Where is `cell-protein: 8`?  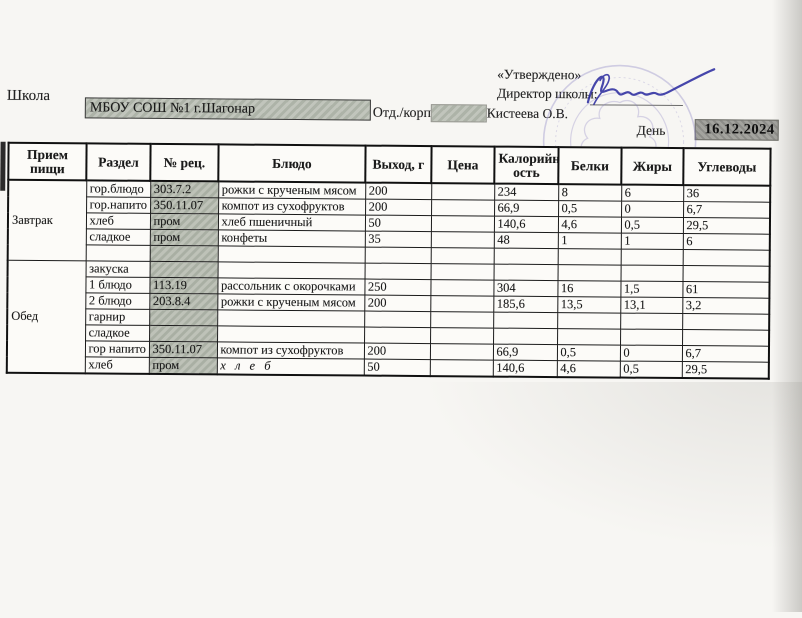
cell-protein: 8 is located at coordinates (590, 193).